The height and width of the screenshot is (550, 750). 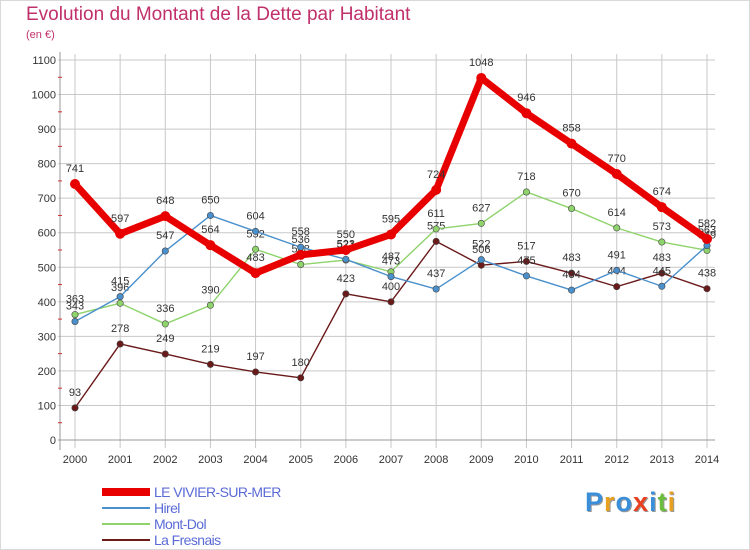 What do you see at coordinates (210, 349) in the screenshot?
I see `data-label-la-fresnais: 219` at bounding box center [210, 349].